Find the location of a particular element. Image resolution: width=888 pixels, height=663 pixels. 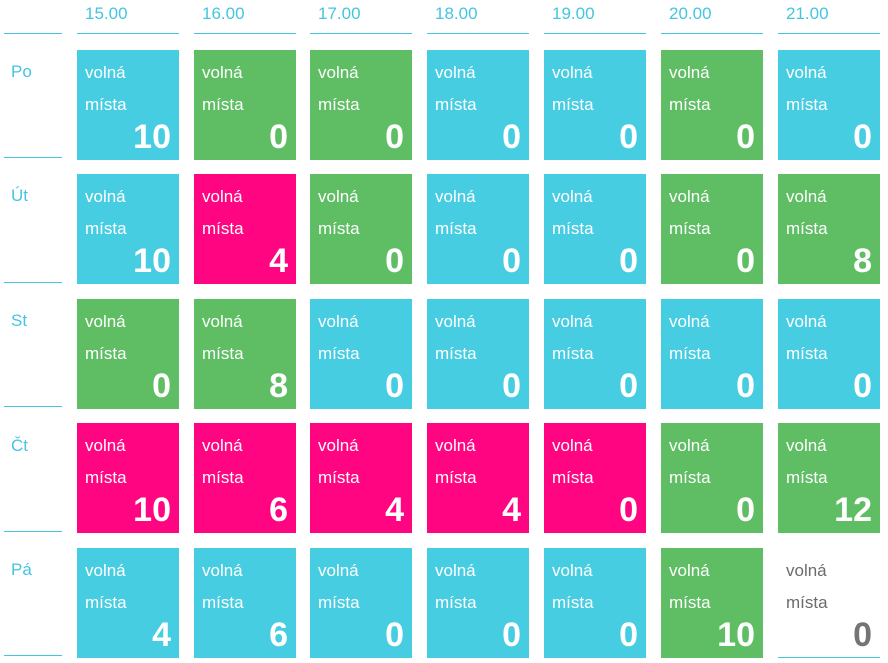

day-row-divider is located at coordinates (33, 406).